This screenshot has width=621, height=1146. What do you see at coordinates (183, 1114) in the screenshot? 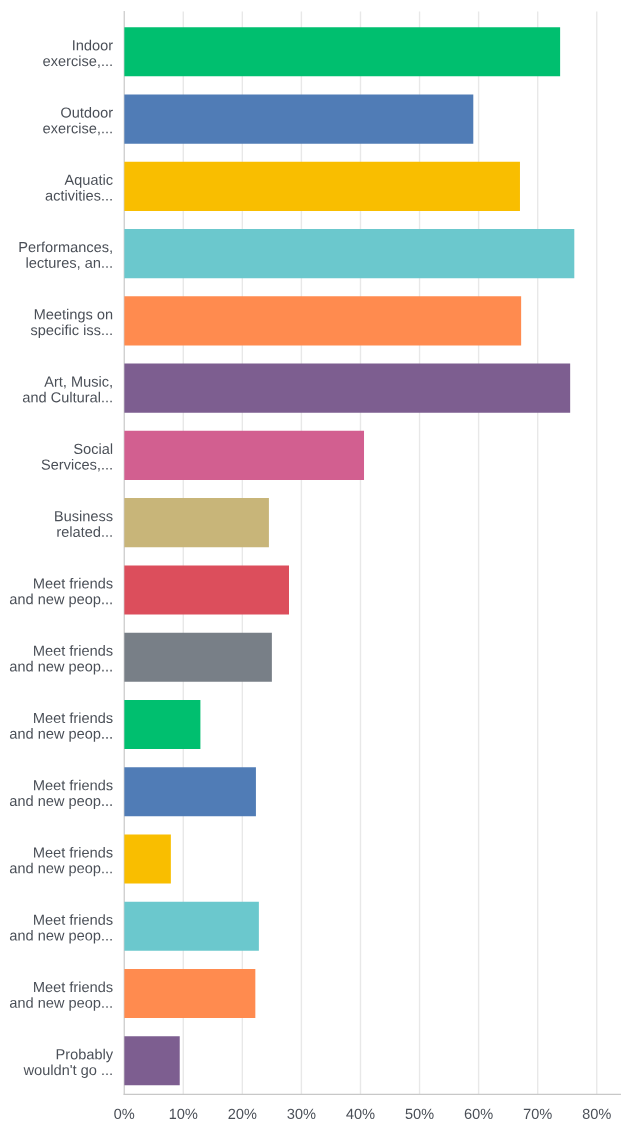
I see `x-tick-label: 10%` at bounding box center [183, 1114].